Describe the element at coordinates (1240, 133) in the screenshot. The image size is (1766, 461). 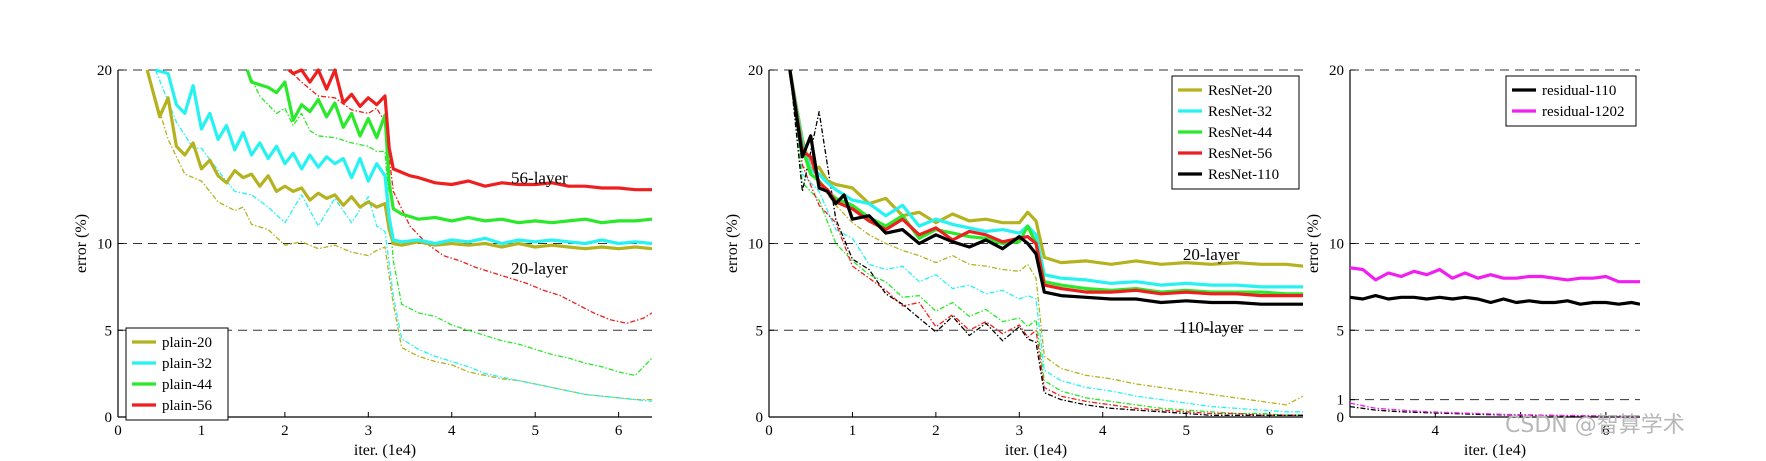
I see `legend-label: ResNet-44` at that location.